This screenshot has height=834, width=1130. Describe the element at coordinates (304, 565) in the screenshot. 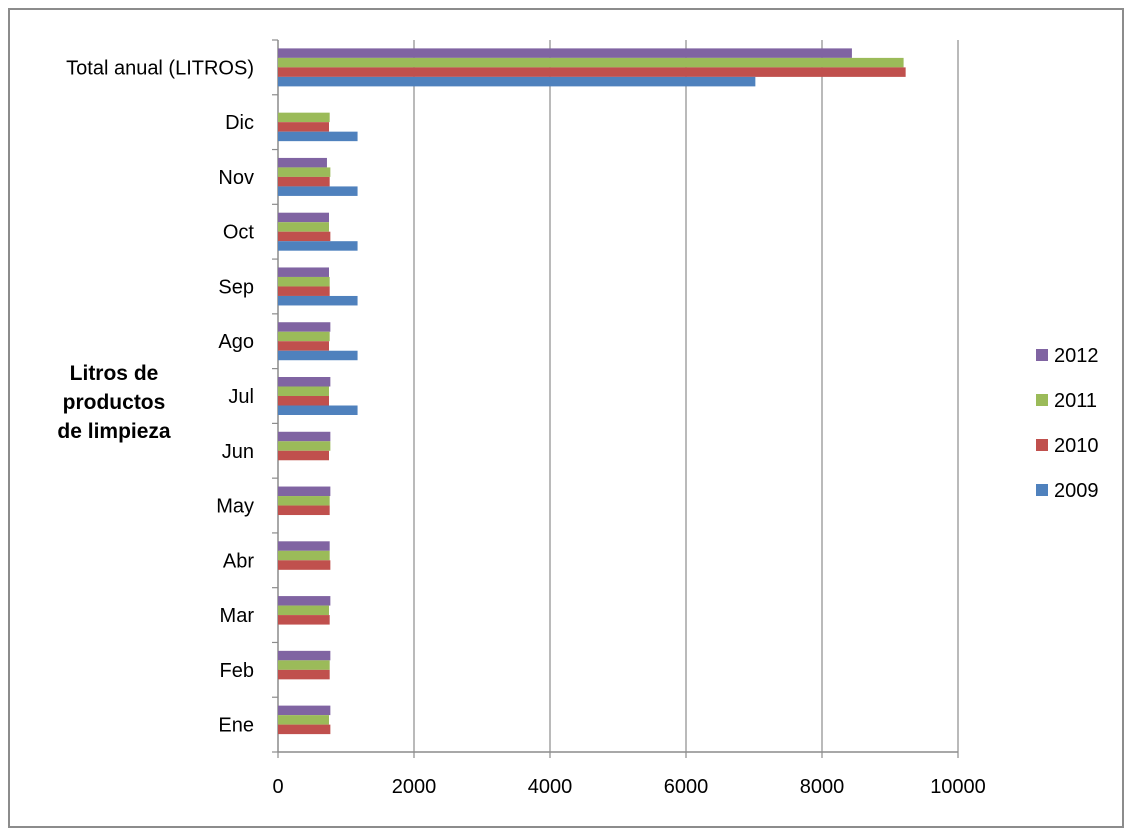

I see `bar-2010-abr` at that location.